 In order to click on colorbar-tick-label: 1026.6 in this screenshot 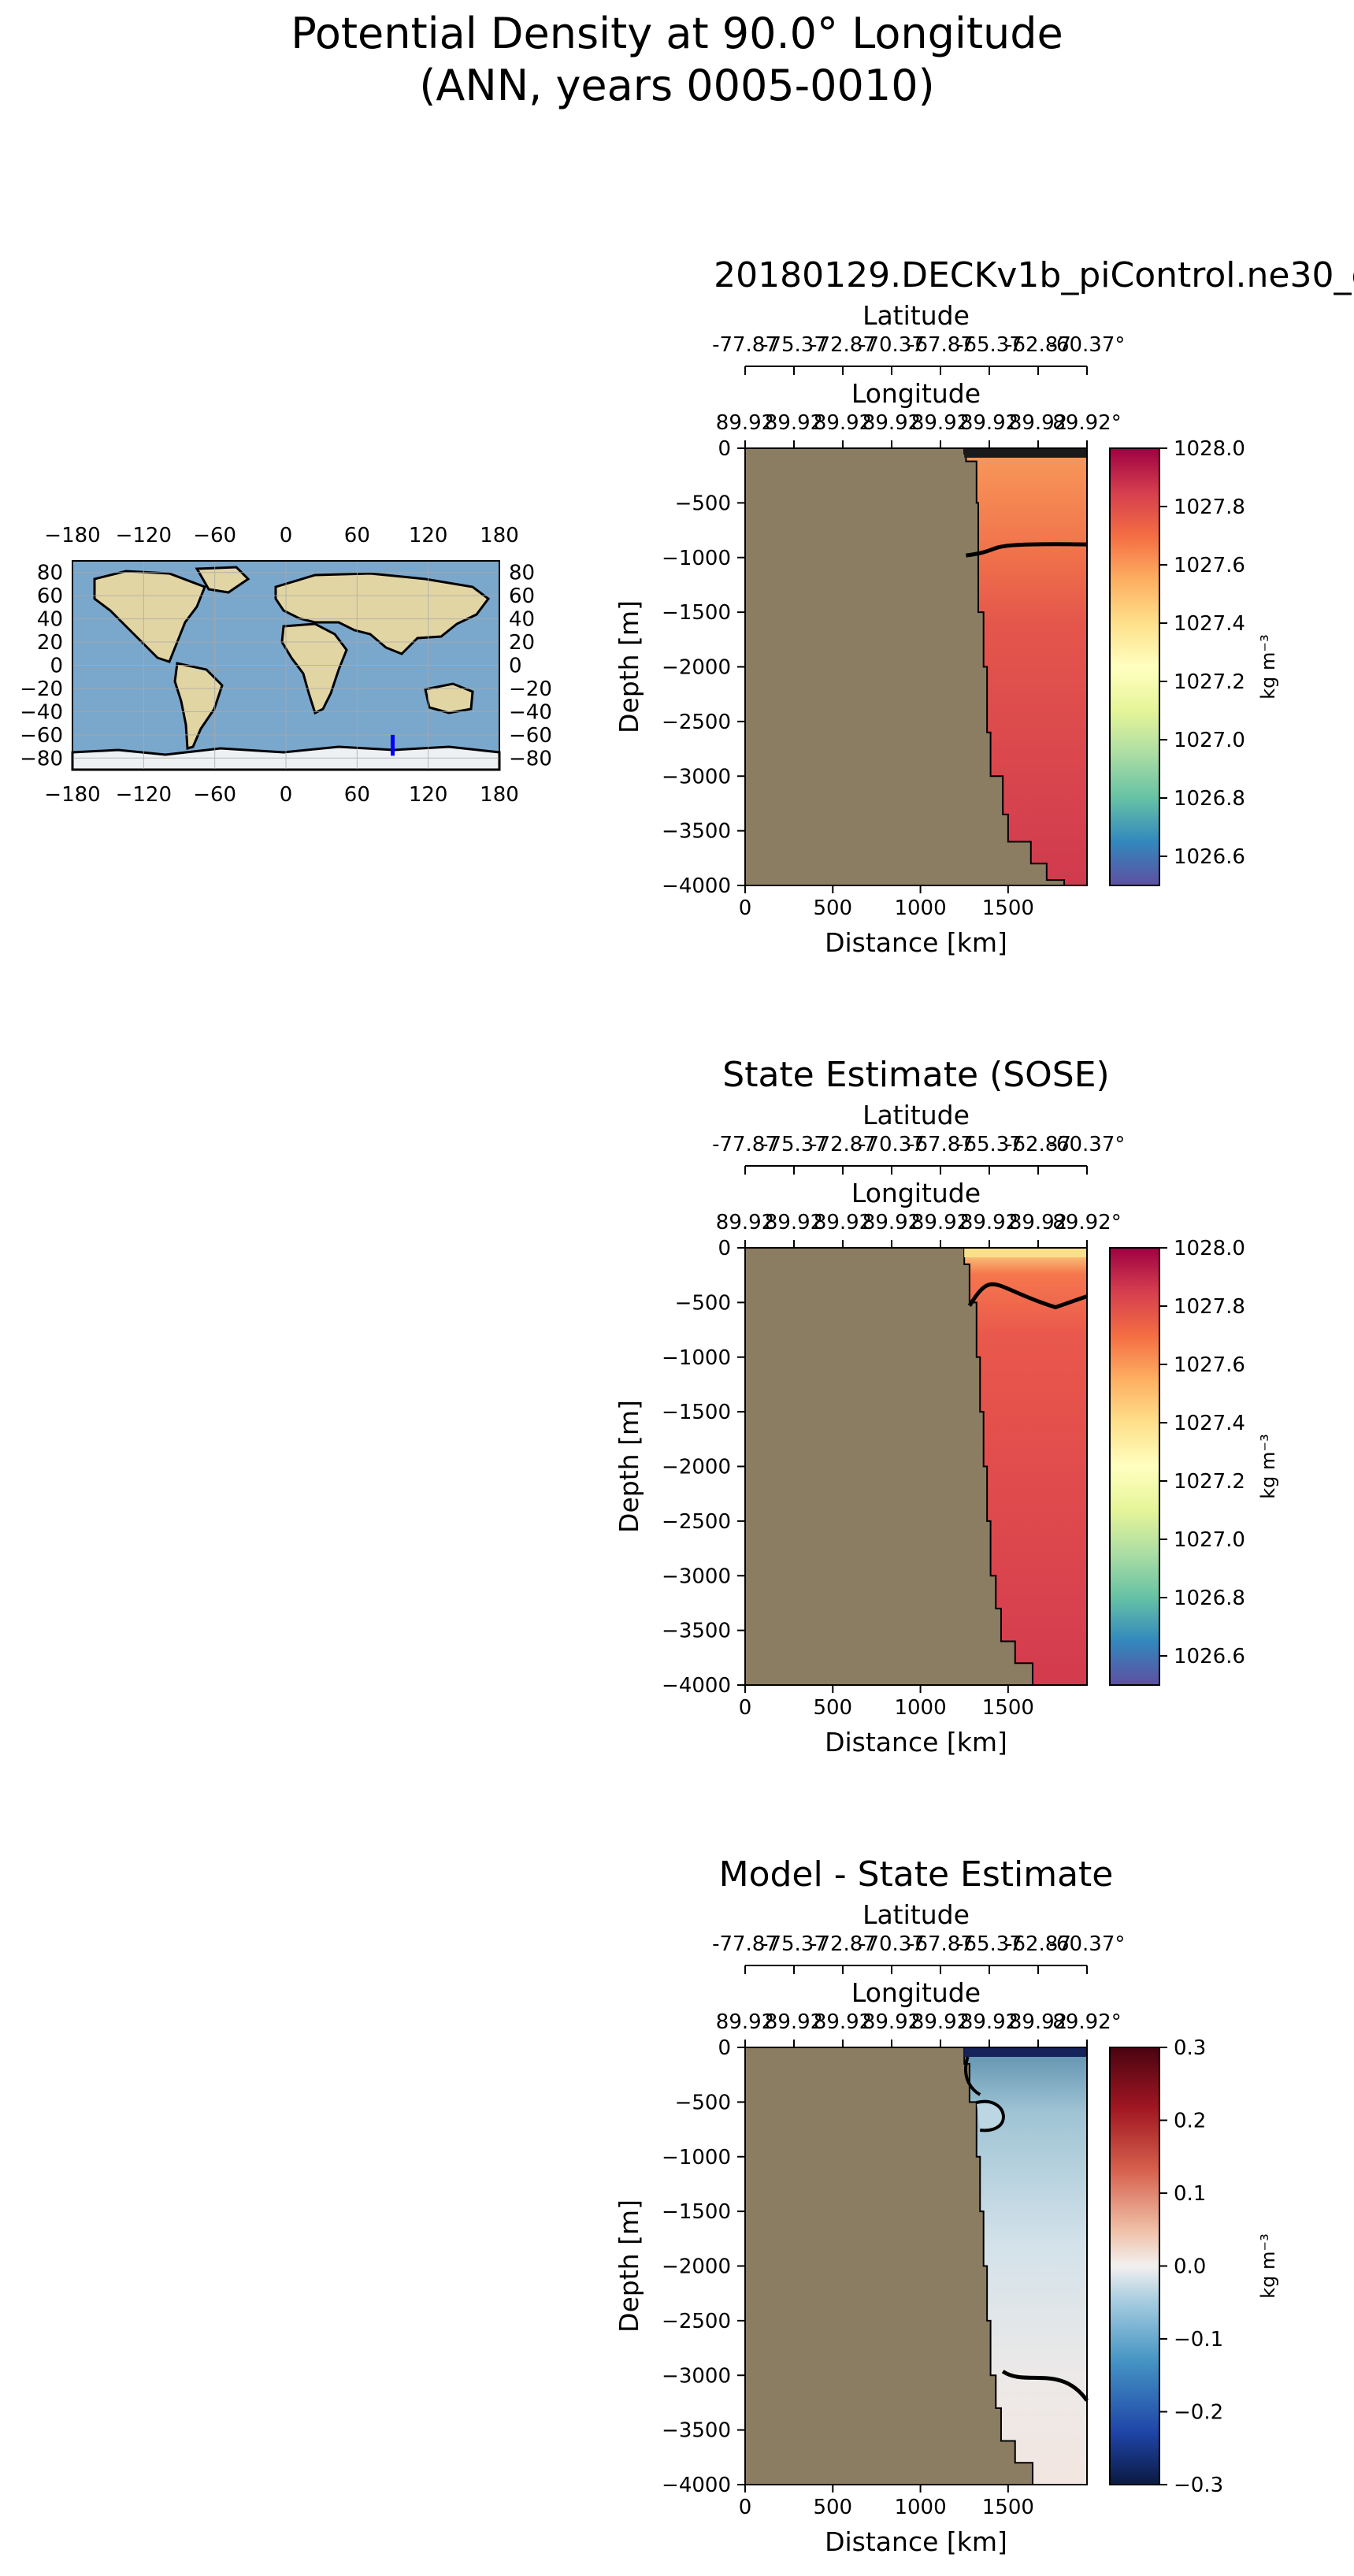, I will do `click(1210, 1656)`.